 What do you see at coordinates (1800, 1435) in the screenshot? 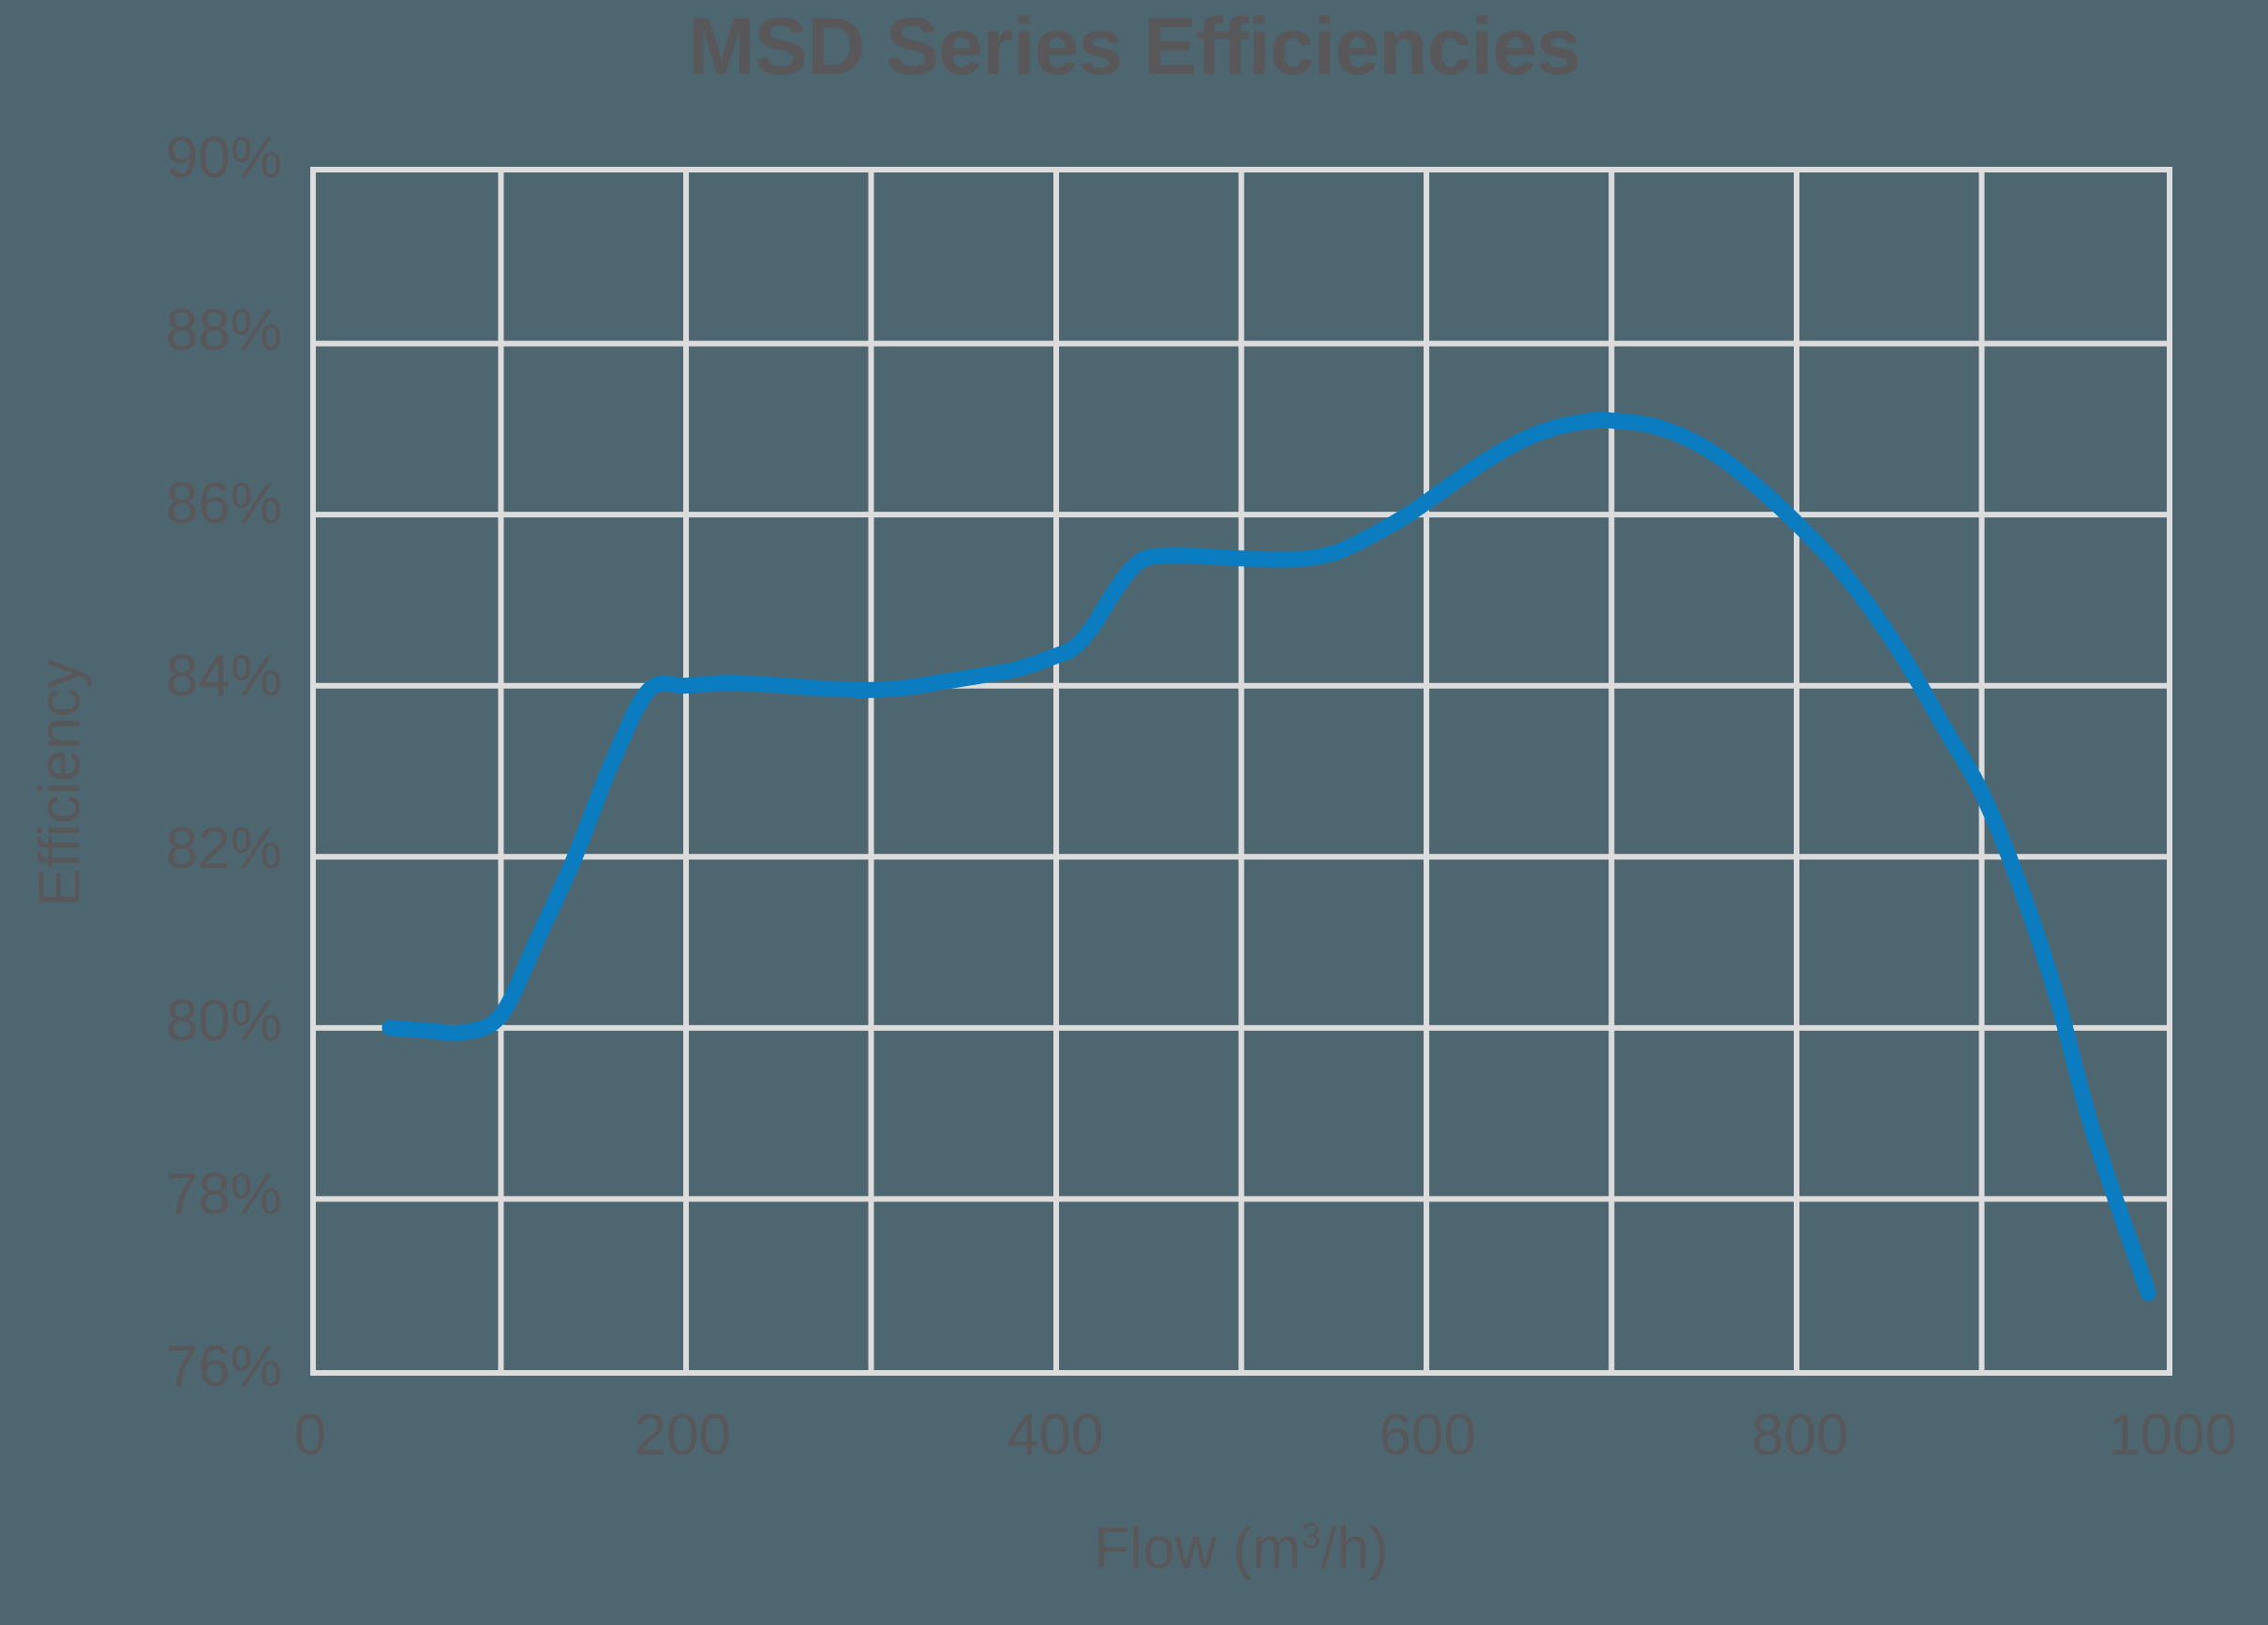
I see `x-axis-tick-label: 800` at bounding box center [1800, 1435].